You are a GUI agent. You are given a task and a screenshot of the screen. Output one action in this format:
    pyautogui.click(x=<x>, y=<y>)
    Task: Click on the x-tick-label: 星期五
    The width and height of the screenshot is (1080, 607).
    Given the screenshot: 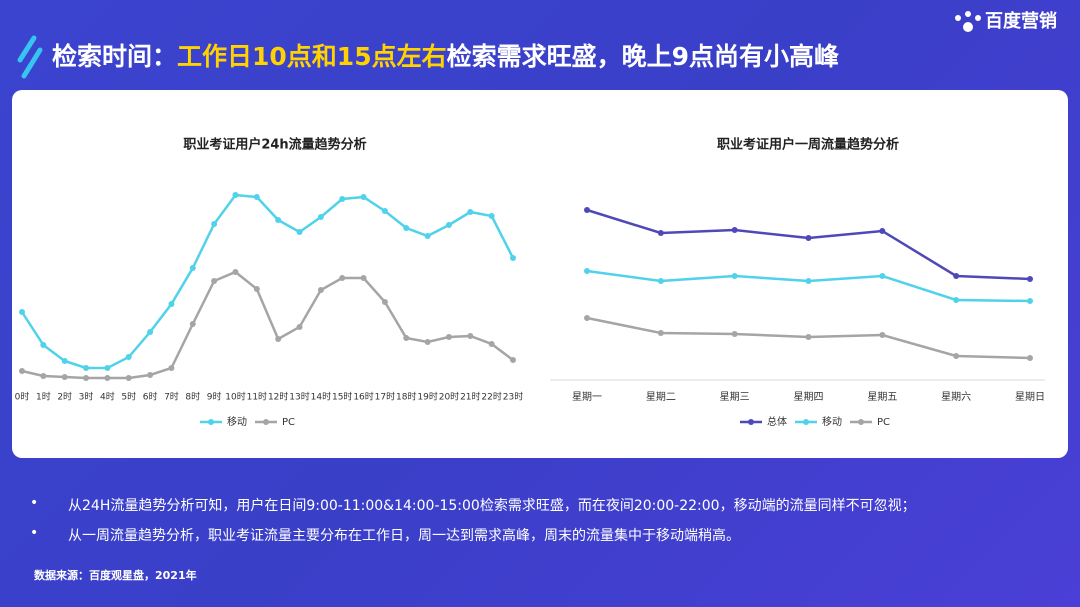 What is the action you would take?
    pyautogui.click(x=882, y=397)
    